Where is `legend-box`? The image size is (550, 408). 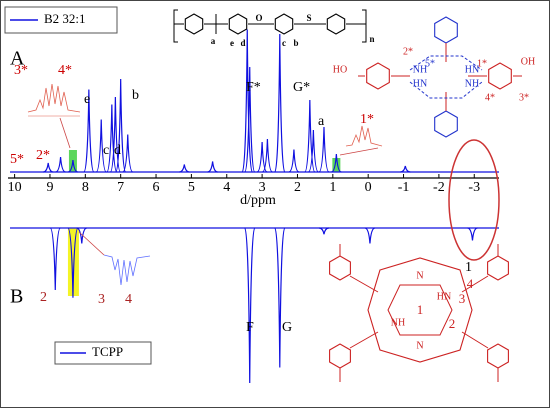
legend-box is located at coordinates (103, 353).